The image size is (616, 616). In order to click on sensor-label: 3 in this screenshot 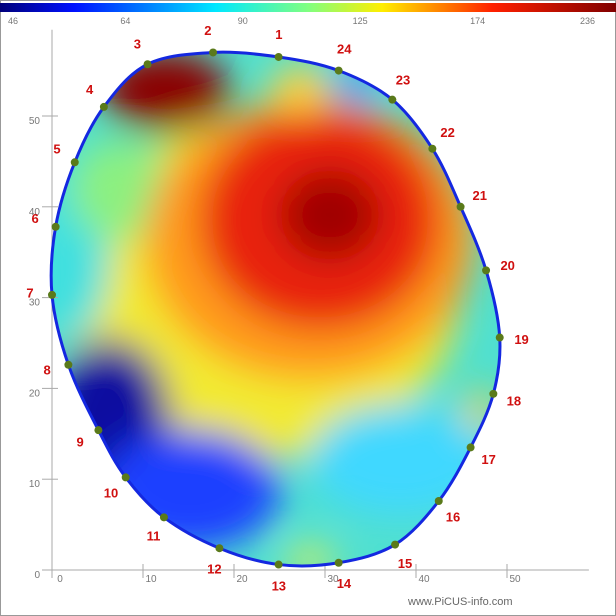, I will do `click(137, 44)`.